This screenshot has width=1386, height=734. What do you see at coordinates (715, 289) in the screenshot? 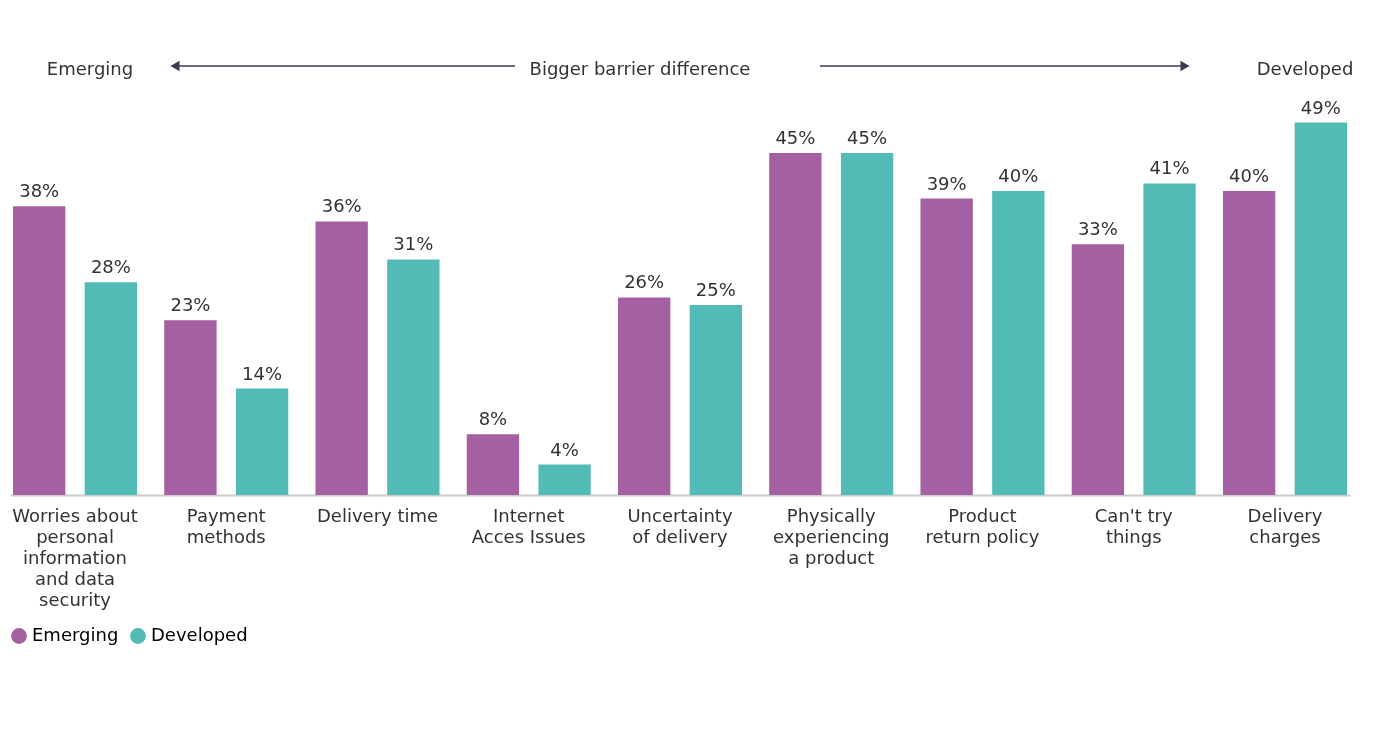
I see `data-label: 25%` at bounding box center [715, 289].